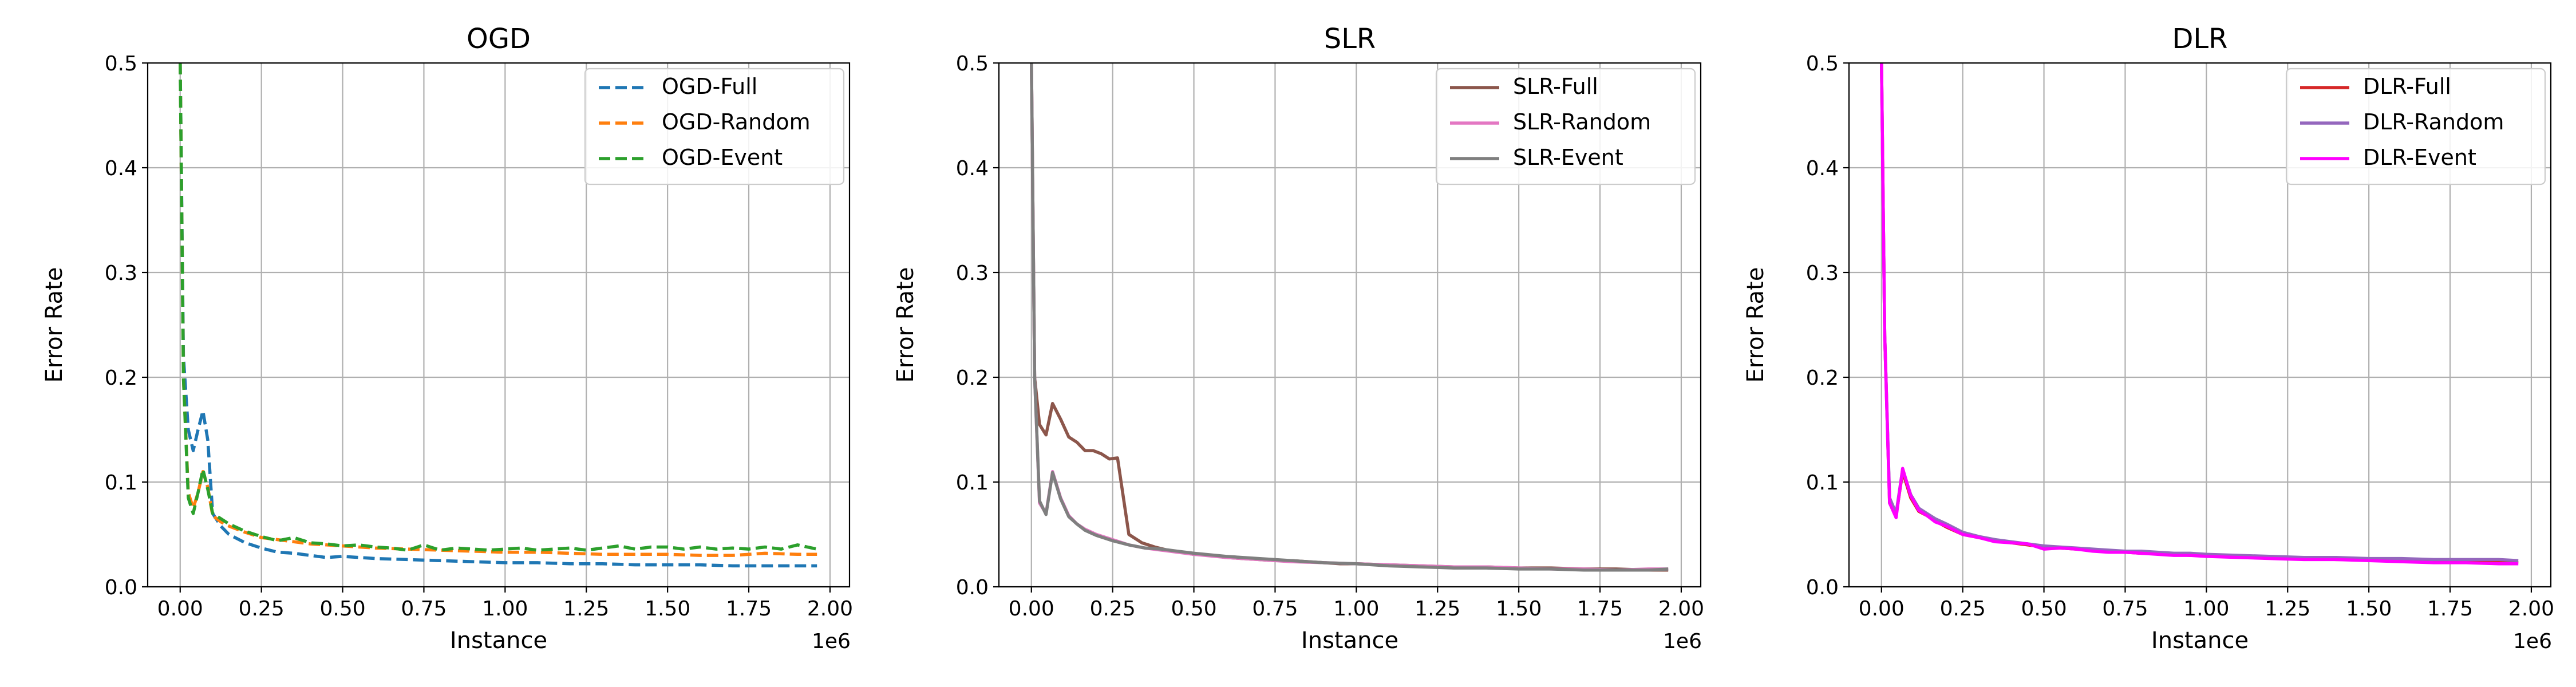 Image resolution: width=2576 pixels, height=687 pixels. What do you see at coordinates (1582, 122) in the screenshot?
I see `legend-label: SLR-Random` at bounding box center [1582, 122].